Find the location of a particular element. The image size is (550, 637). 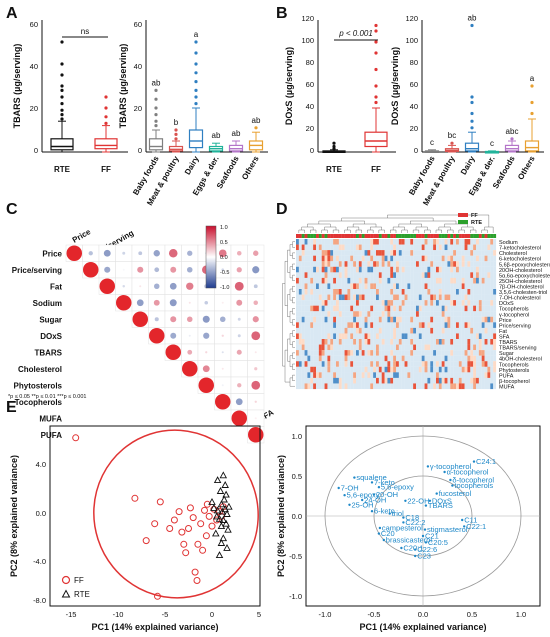

d-legend-ff: FF is located at coordinates (474, 216).